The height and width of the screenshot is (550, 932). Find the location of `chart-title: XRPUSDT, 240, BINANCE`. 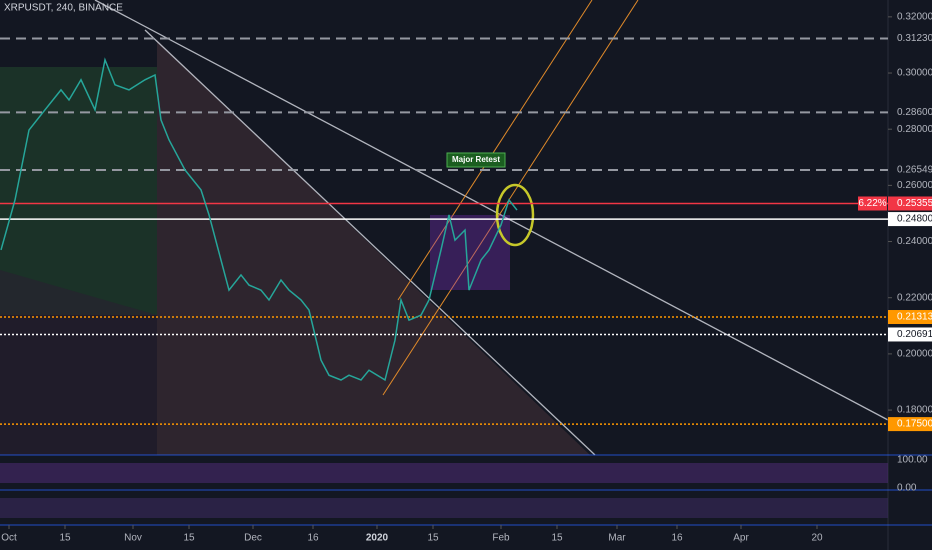

chart-title: XRPUSDT, 240, BINANCE is located at coordinates (63, 8).